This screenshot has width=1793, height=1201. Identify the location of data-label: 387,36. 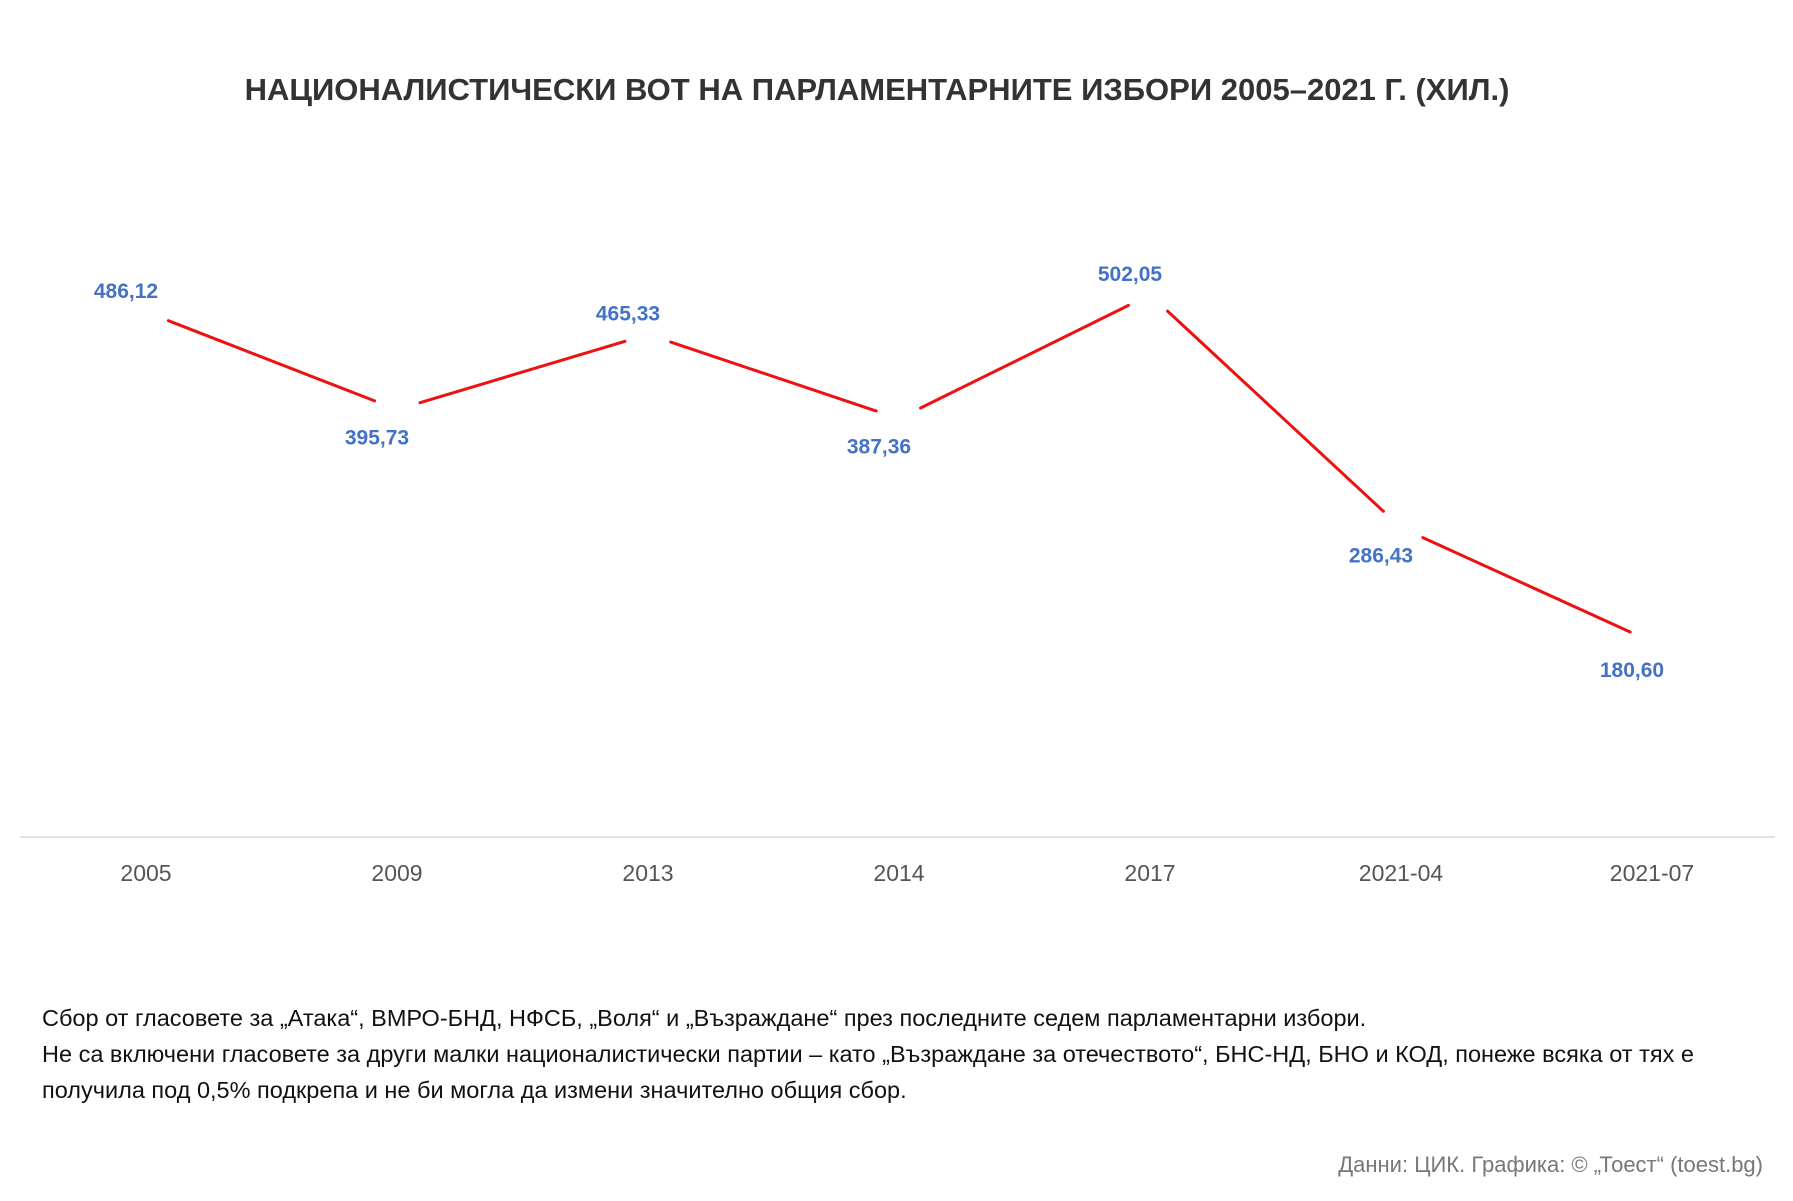
(879, 447).